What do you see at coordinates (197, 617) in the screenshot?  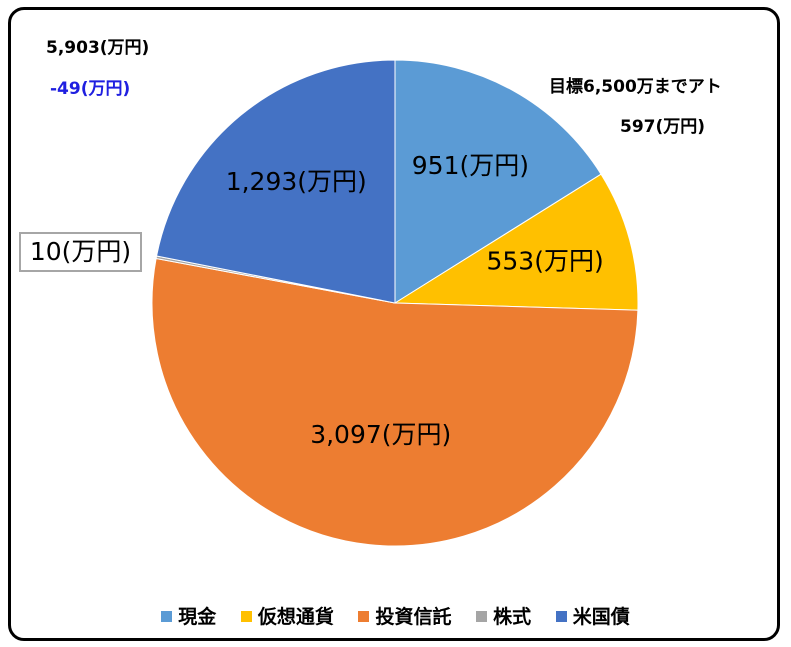 I see `legend-label-cash: 現金` at bounding box center [197, 617].